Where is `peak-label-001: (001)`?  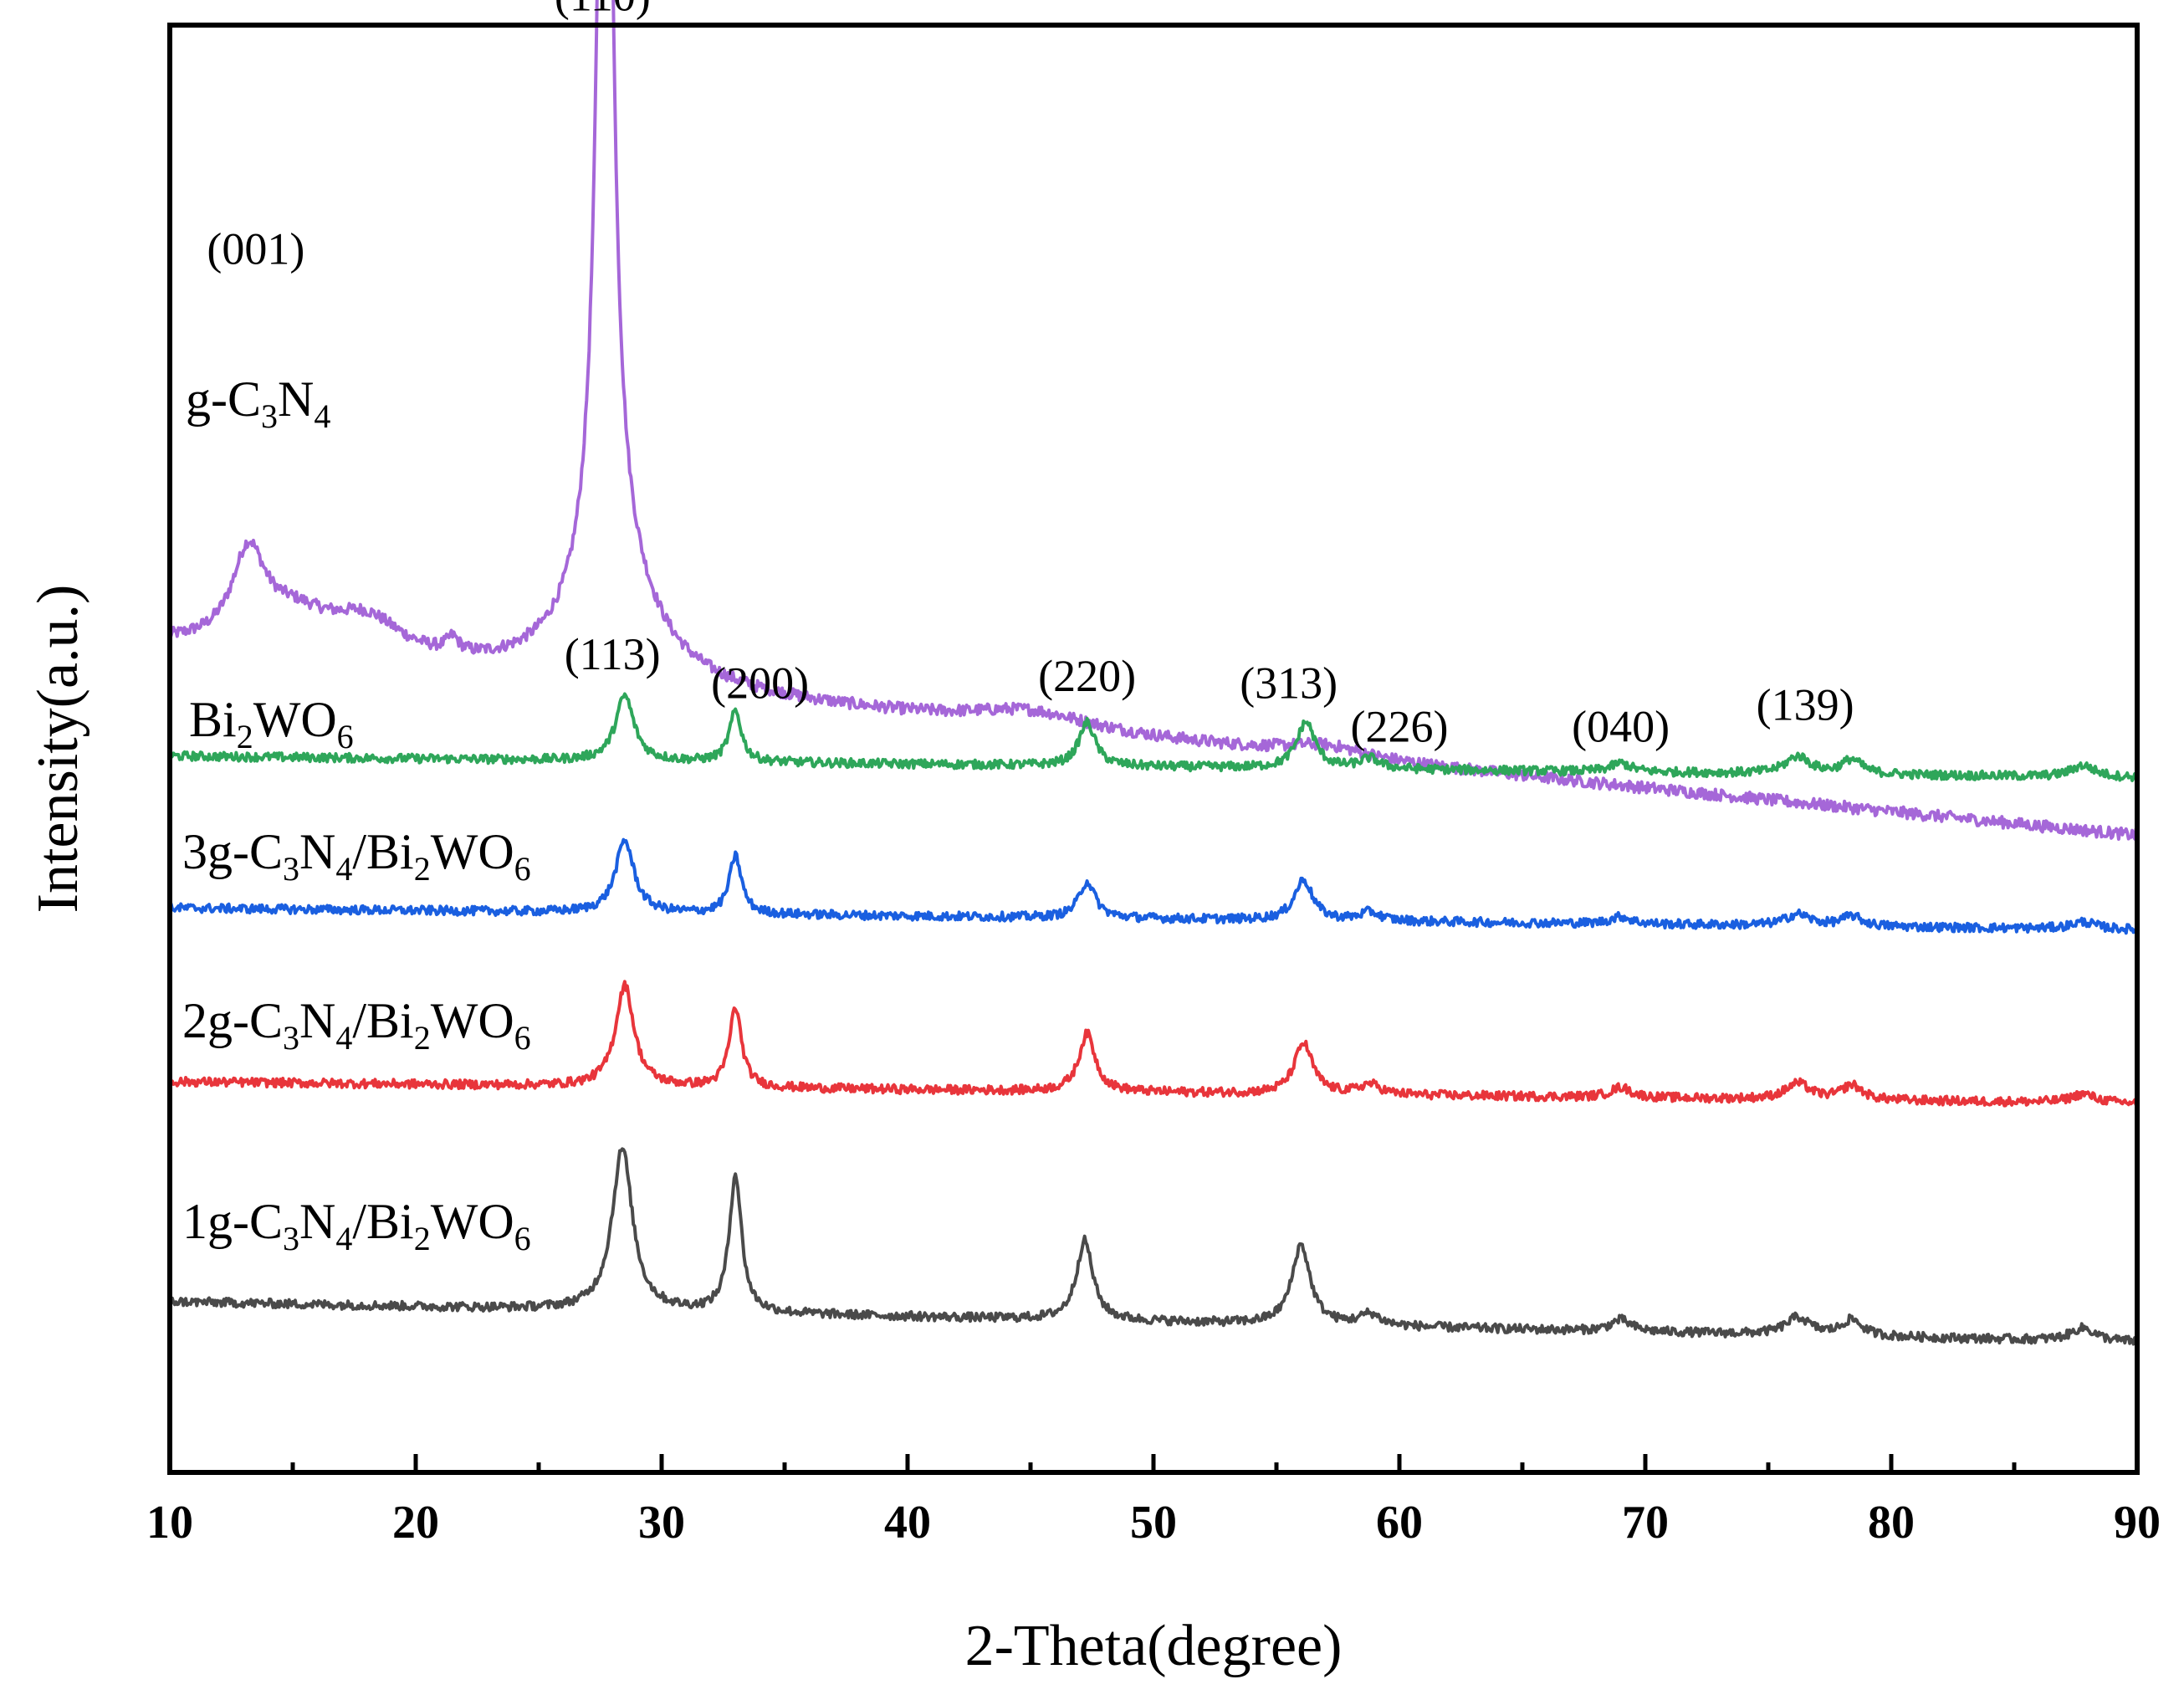 peak-label-001: (001) is located at coordinates (255, 249).